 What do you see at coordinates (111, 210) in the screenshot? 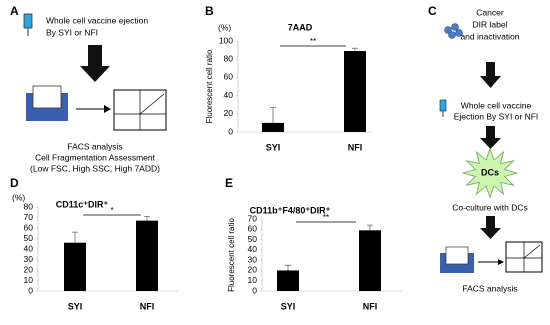
I see `significance-label: *` at bounding box center [111, 210].